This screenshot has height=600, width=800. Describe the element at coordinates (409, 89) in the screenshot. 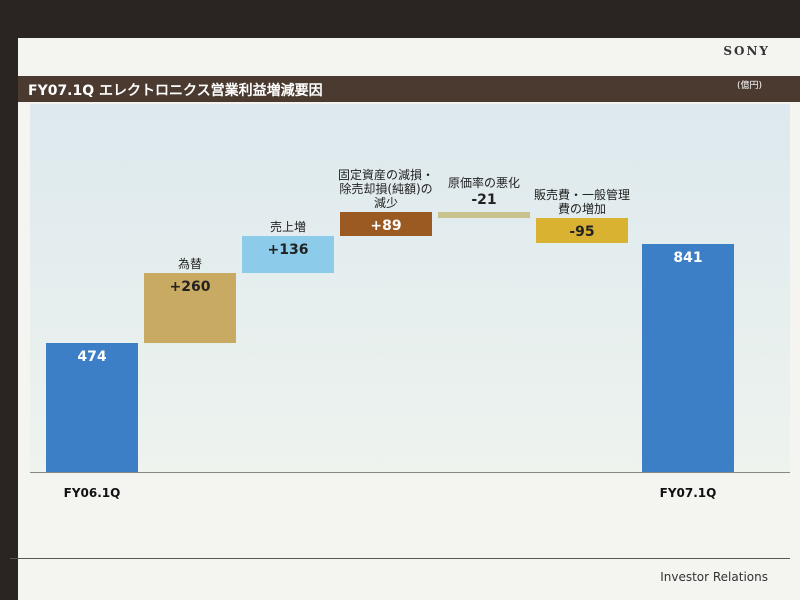

I see `title-bar` at that location.